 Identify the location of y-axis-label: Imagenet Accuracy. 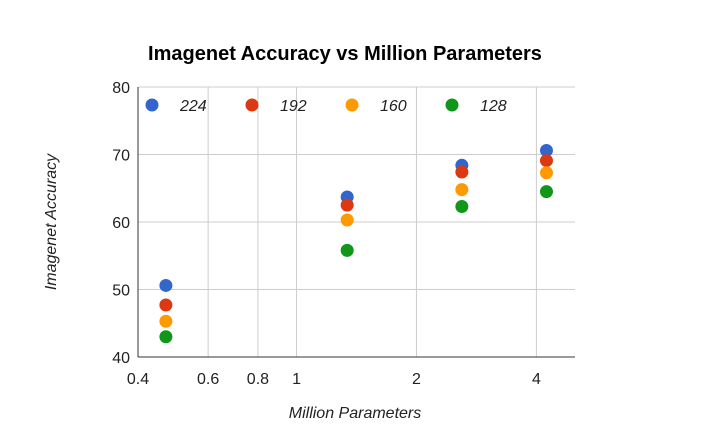
(51, 221).